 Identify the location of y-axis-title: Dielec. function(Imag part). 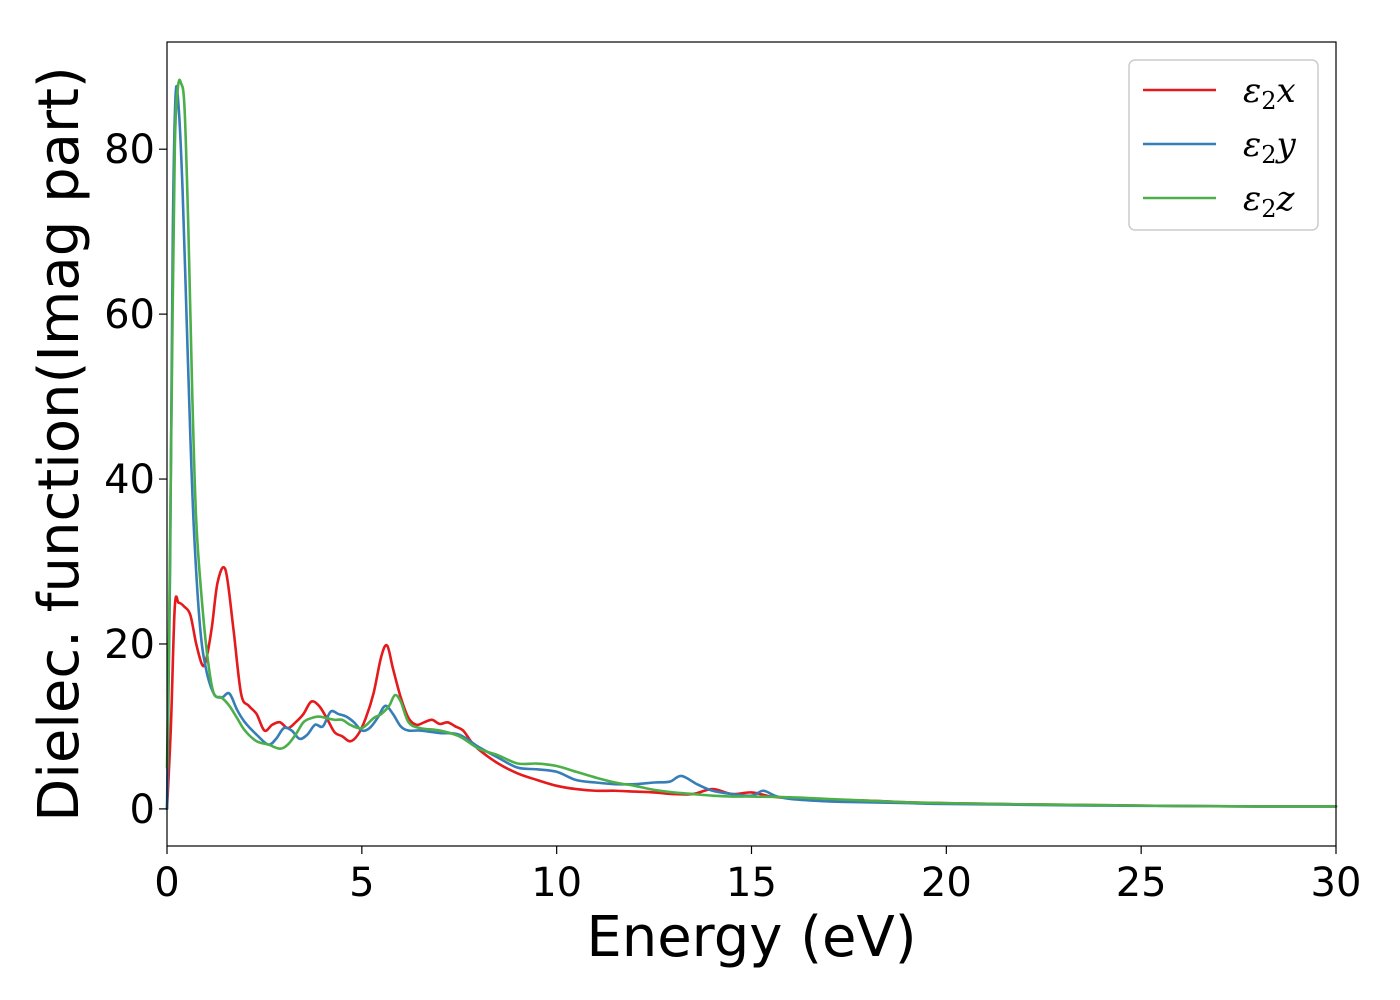
(59, 444).